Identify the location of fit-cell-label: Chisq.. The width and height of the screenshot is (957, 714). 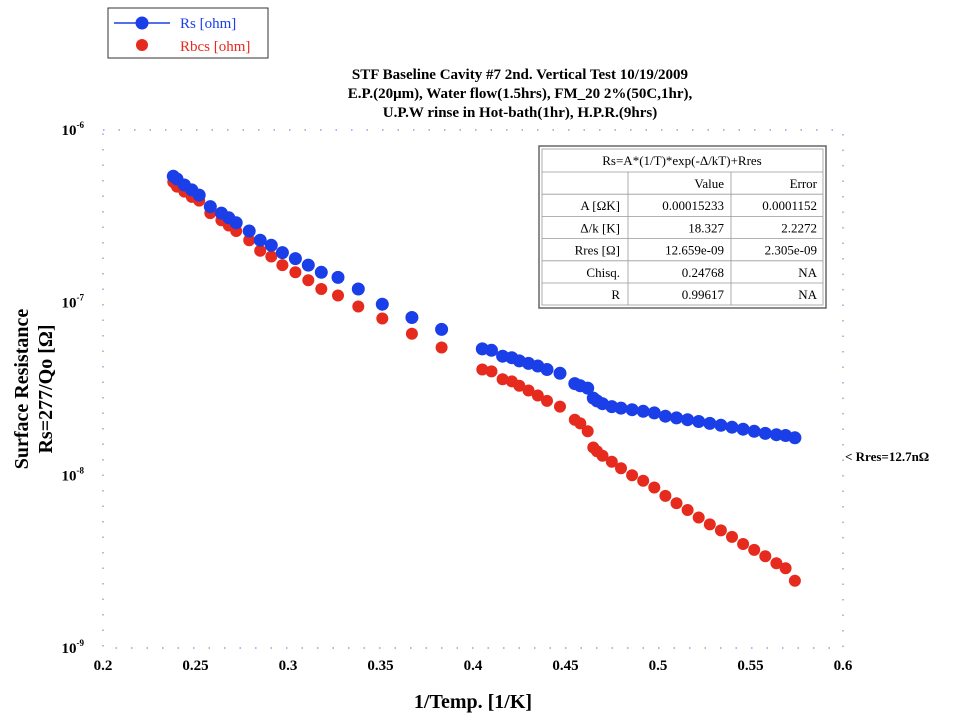
(603, 272).